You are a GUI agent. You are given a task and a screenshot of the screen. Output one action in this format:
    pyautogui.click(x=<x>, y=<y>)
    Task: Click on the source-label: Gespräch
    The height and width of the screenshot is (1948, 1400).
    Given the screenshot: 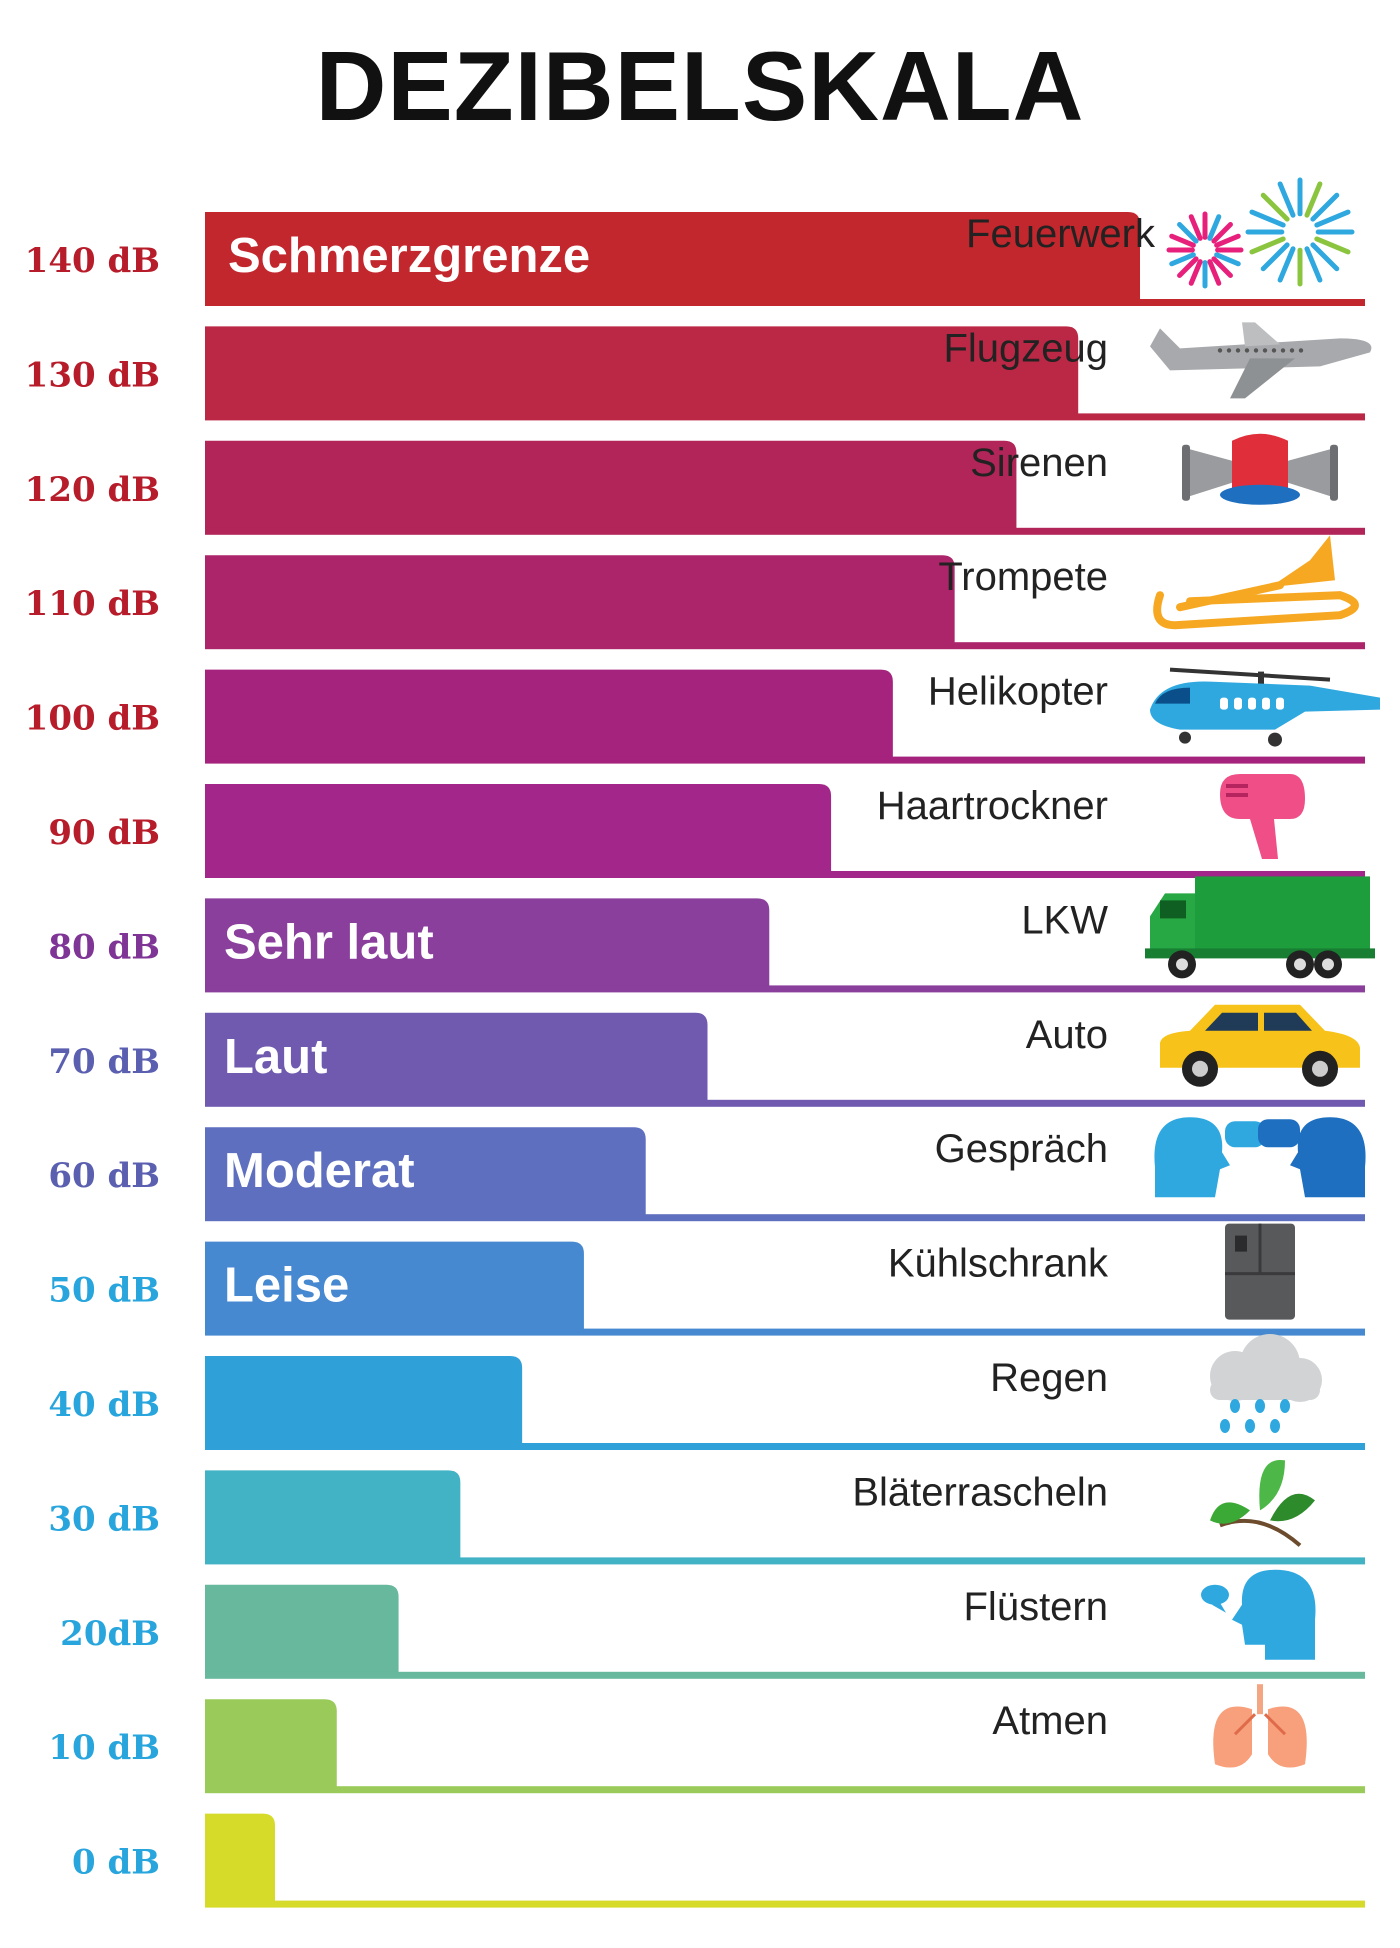 What is the action you would take?
    pyautogui.click(x=1021, y=1149)
    